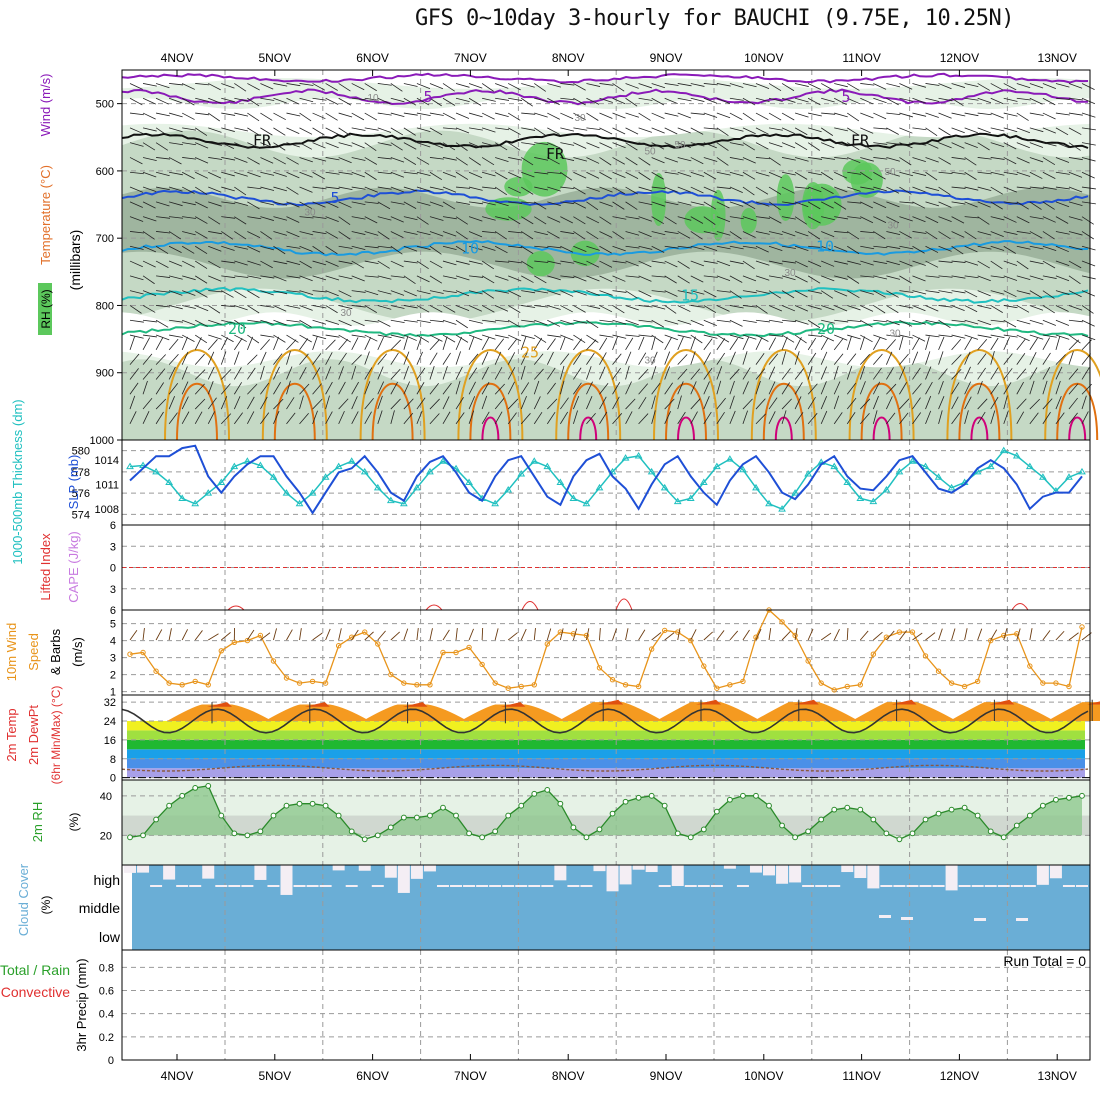 The height and width of the screenshot is (1100, 1100). I want to click on rh-band-low, so click(606, 399).